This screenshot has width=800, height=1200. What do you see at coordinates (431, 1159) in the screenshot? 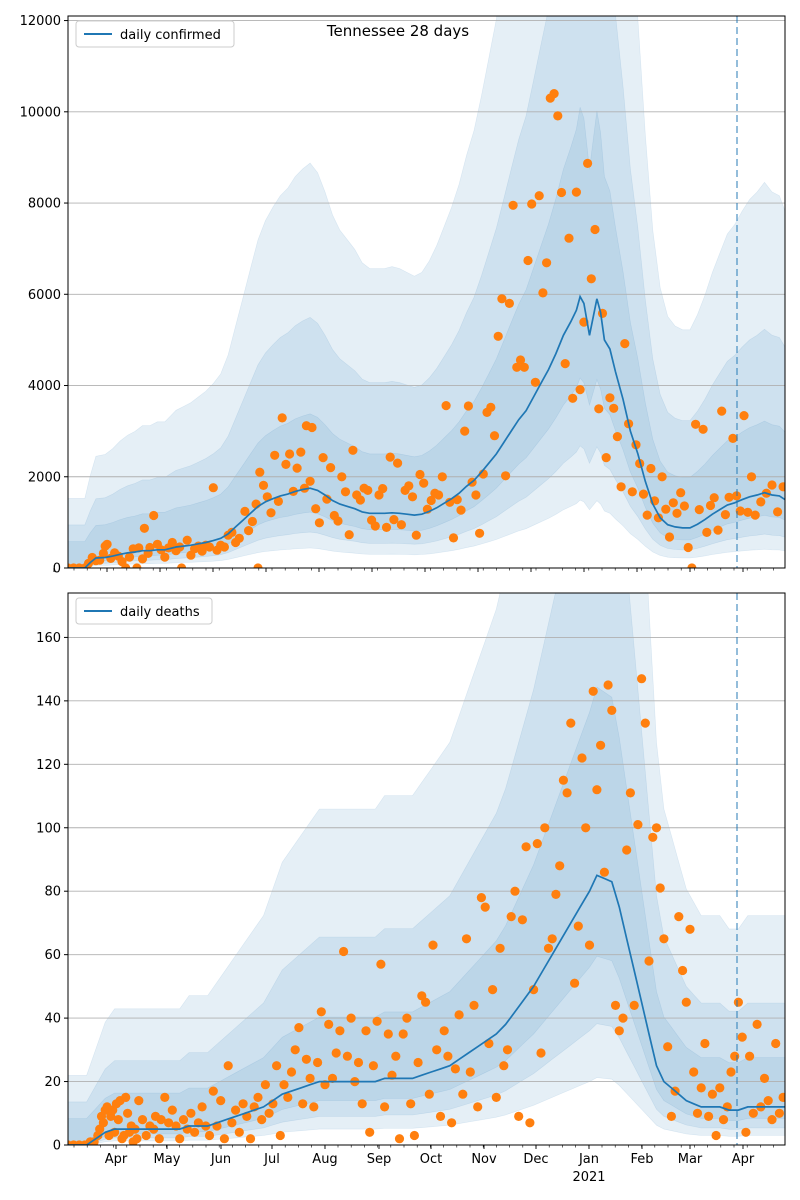
I see `x-tick-label: Oct` at bounding box center [431, 1159].